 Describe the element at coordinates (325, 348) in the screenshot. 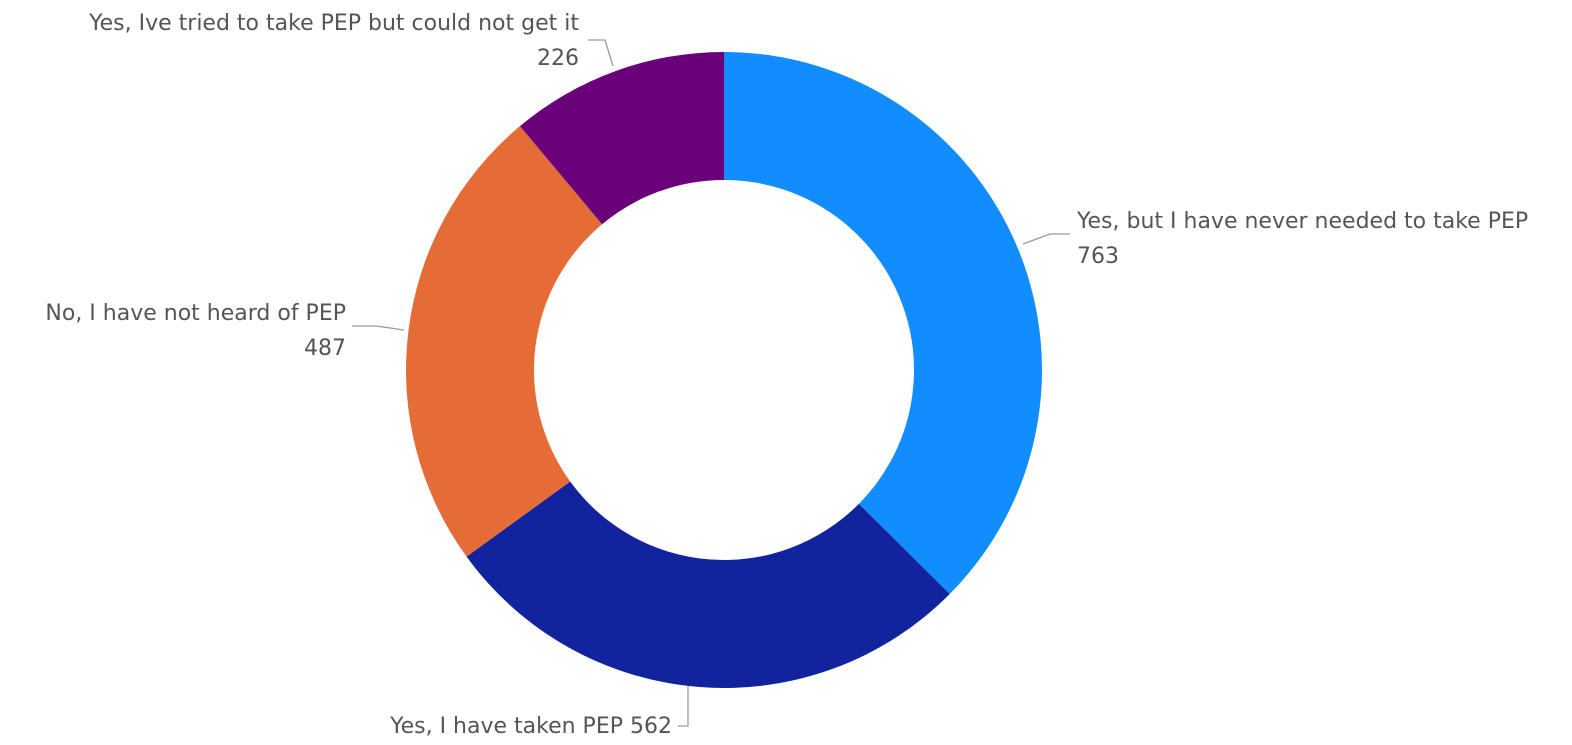

I see `slice-value-no-i-have-not-heard-of-pep: 487` at that location.